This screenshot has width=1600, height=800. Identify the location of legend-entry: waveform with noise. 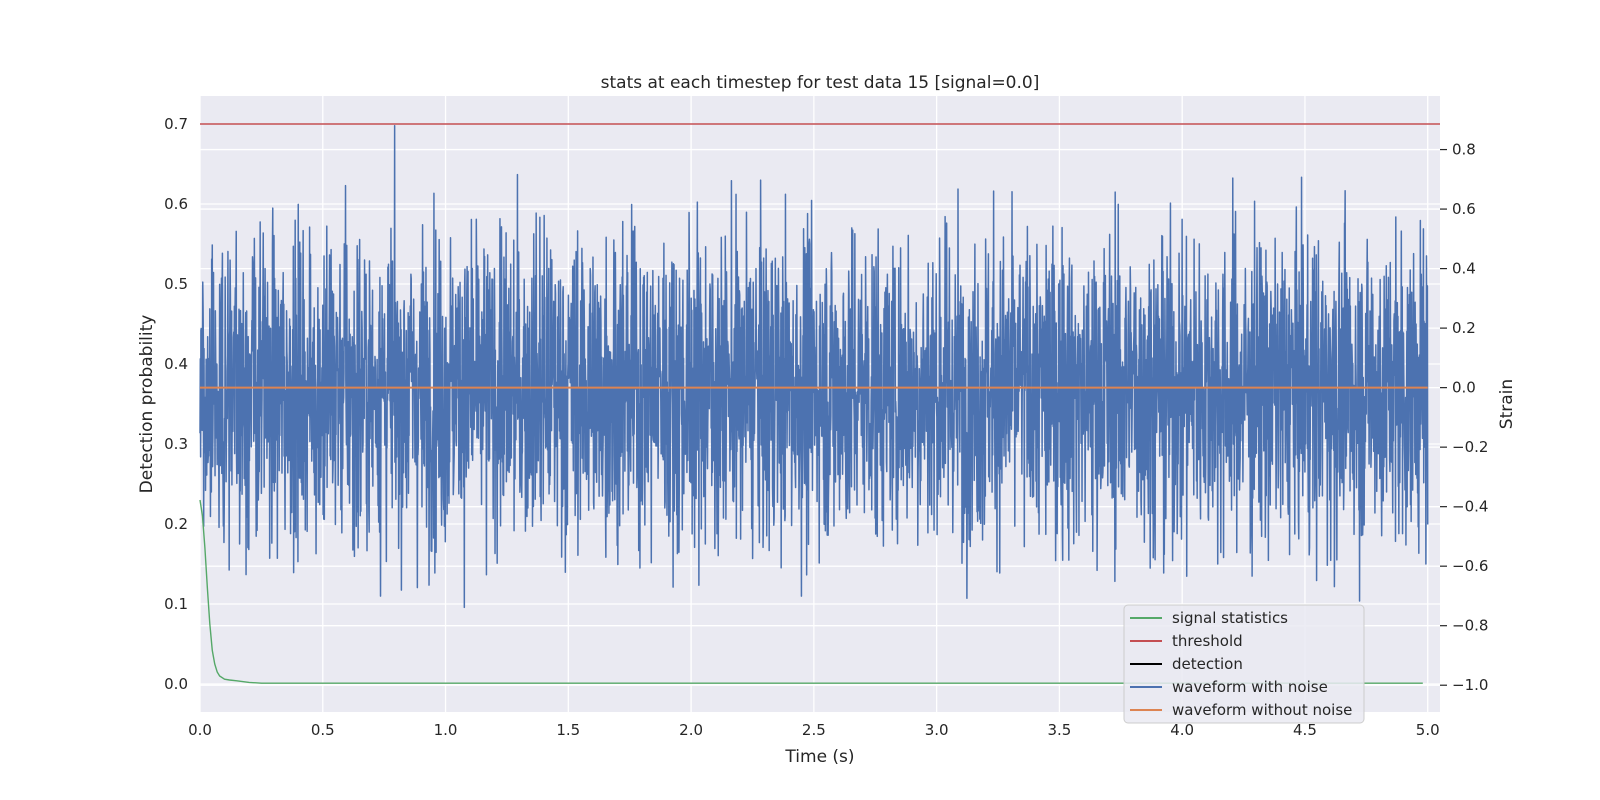
(1250, 687).